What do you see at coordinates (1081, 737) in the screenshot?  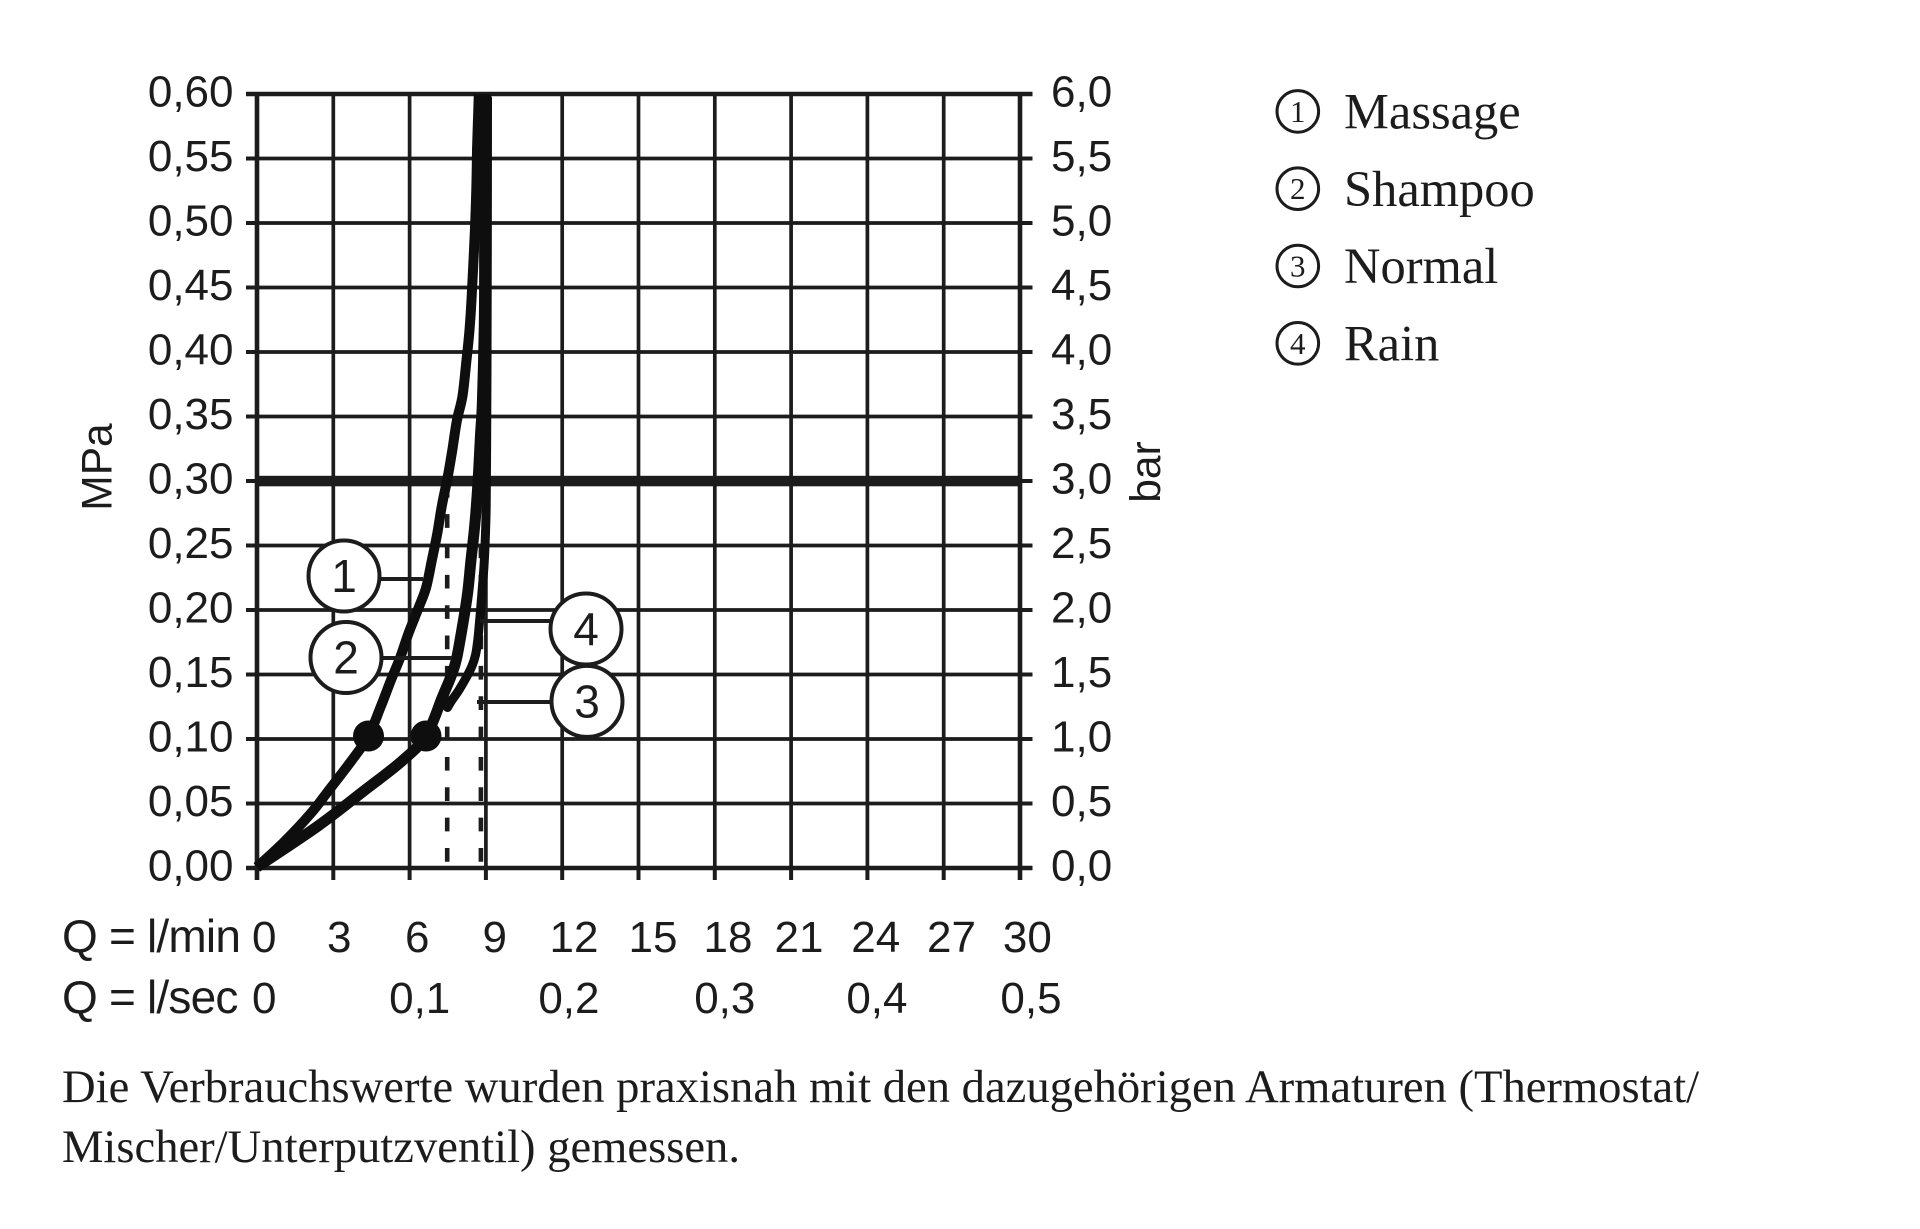 I see `svg-text: 1,0` at bounding box center [1081, 737].